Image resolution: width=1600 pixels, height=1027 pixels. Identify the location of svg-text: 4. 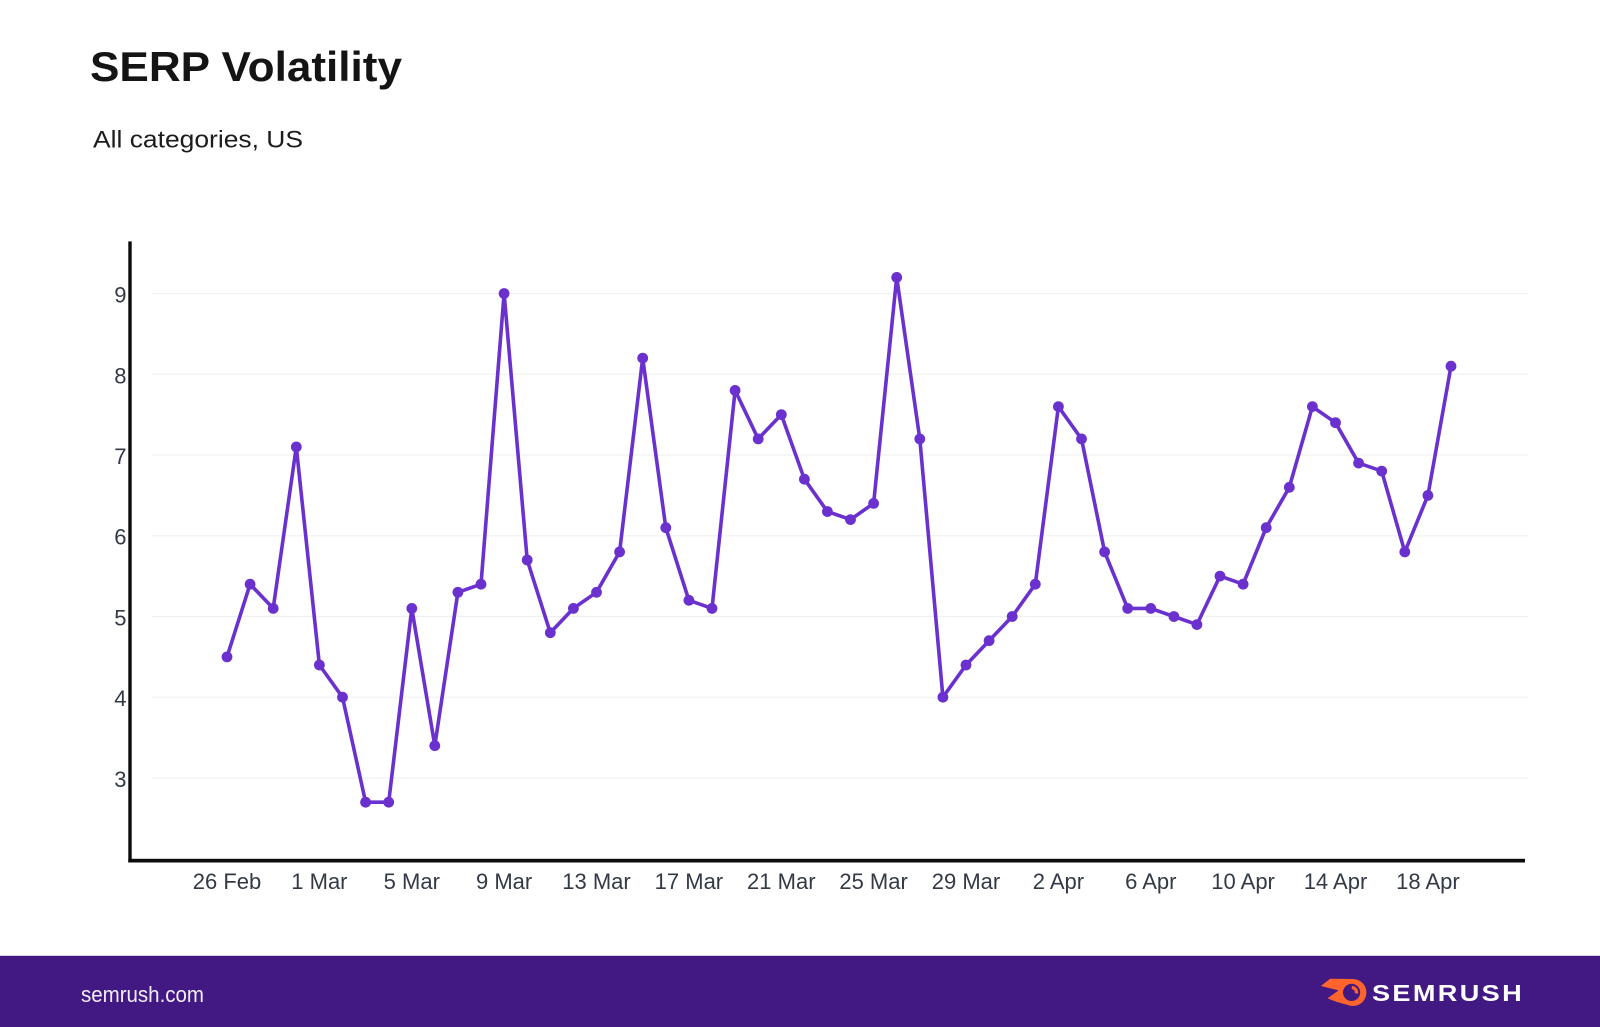
(120, 698).